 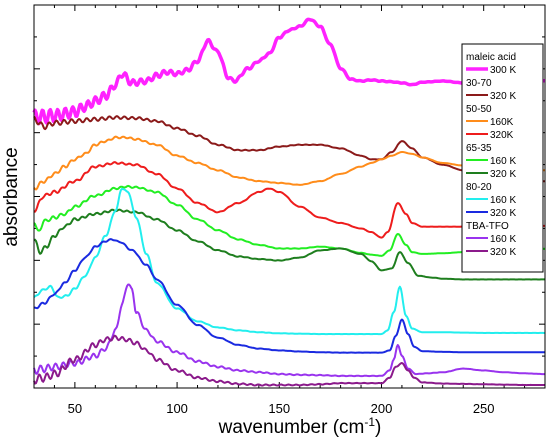 I want to click on x-axis-title: wavenumber (cm-1), so click(x=300, y=426).